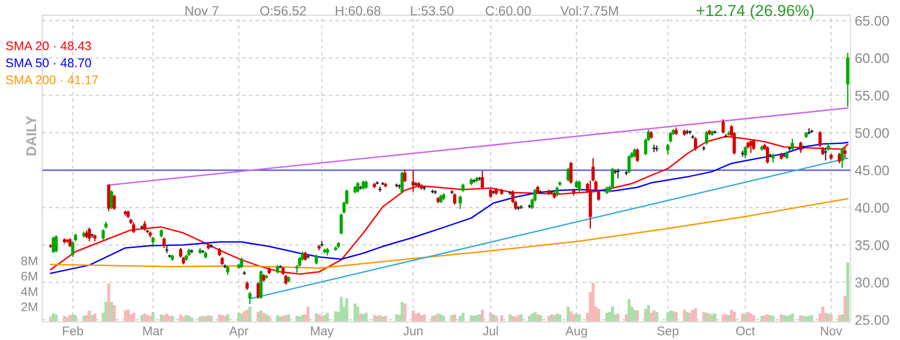 The image size is (900, 340). I want to click on x-tick-label: Feb, so click(73, 331).